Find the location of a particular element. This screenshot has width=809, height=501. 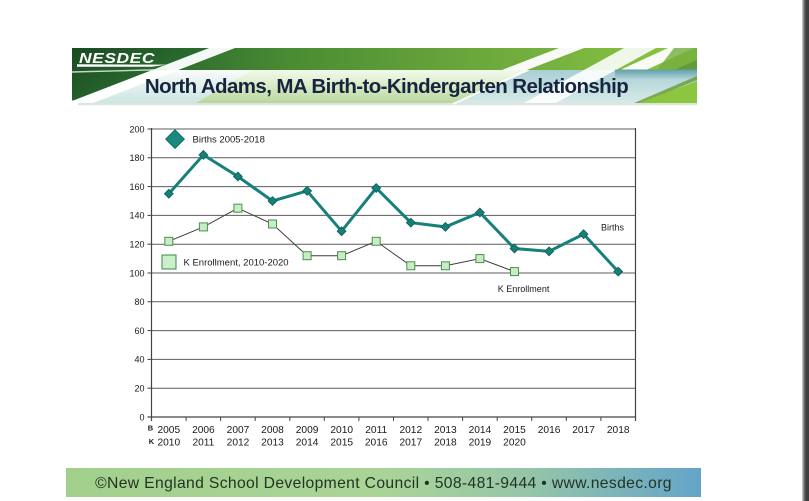

svg-text: 2008 is located at coordinates (272, 430).